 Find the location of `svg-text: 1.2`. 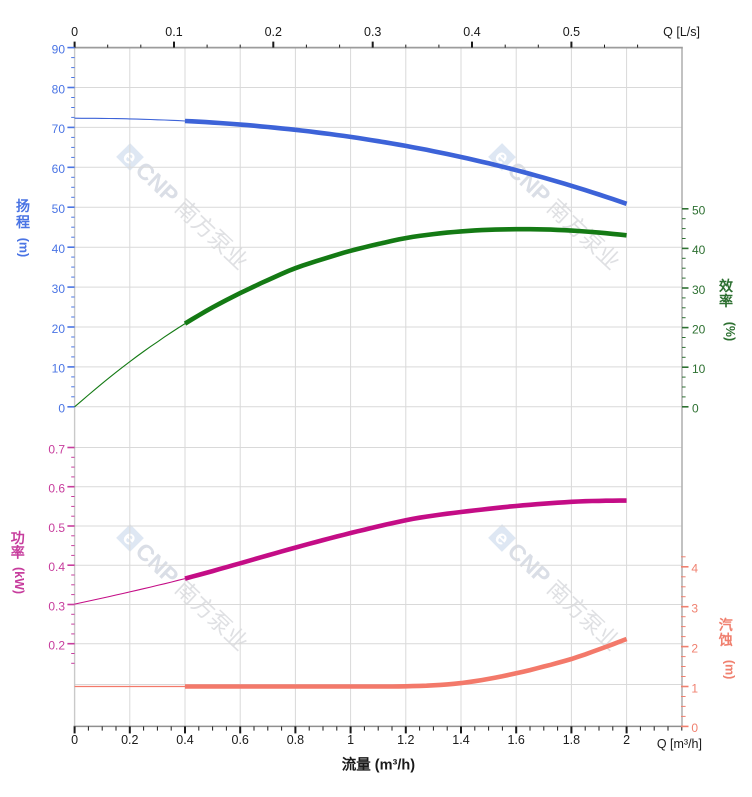

svg-text: 1.2 is located at coordinates (405, 740).